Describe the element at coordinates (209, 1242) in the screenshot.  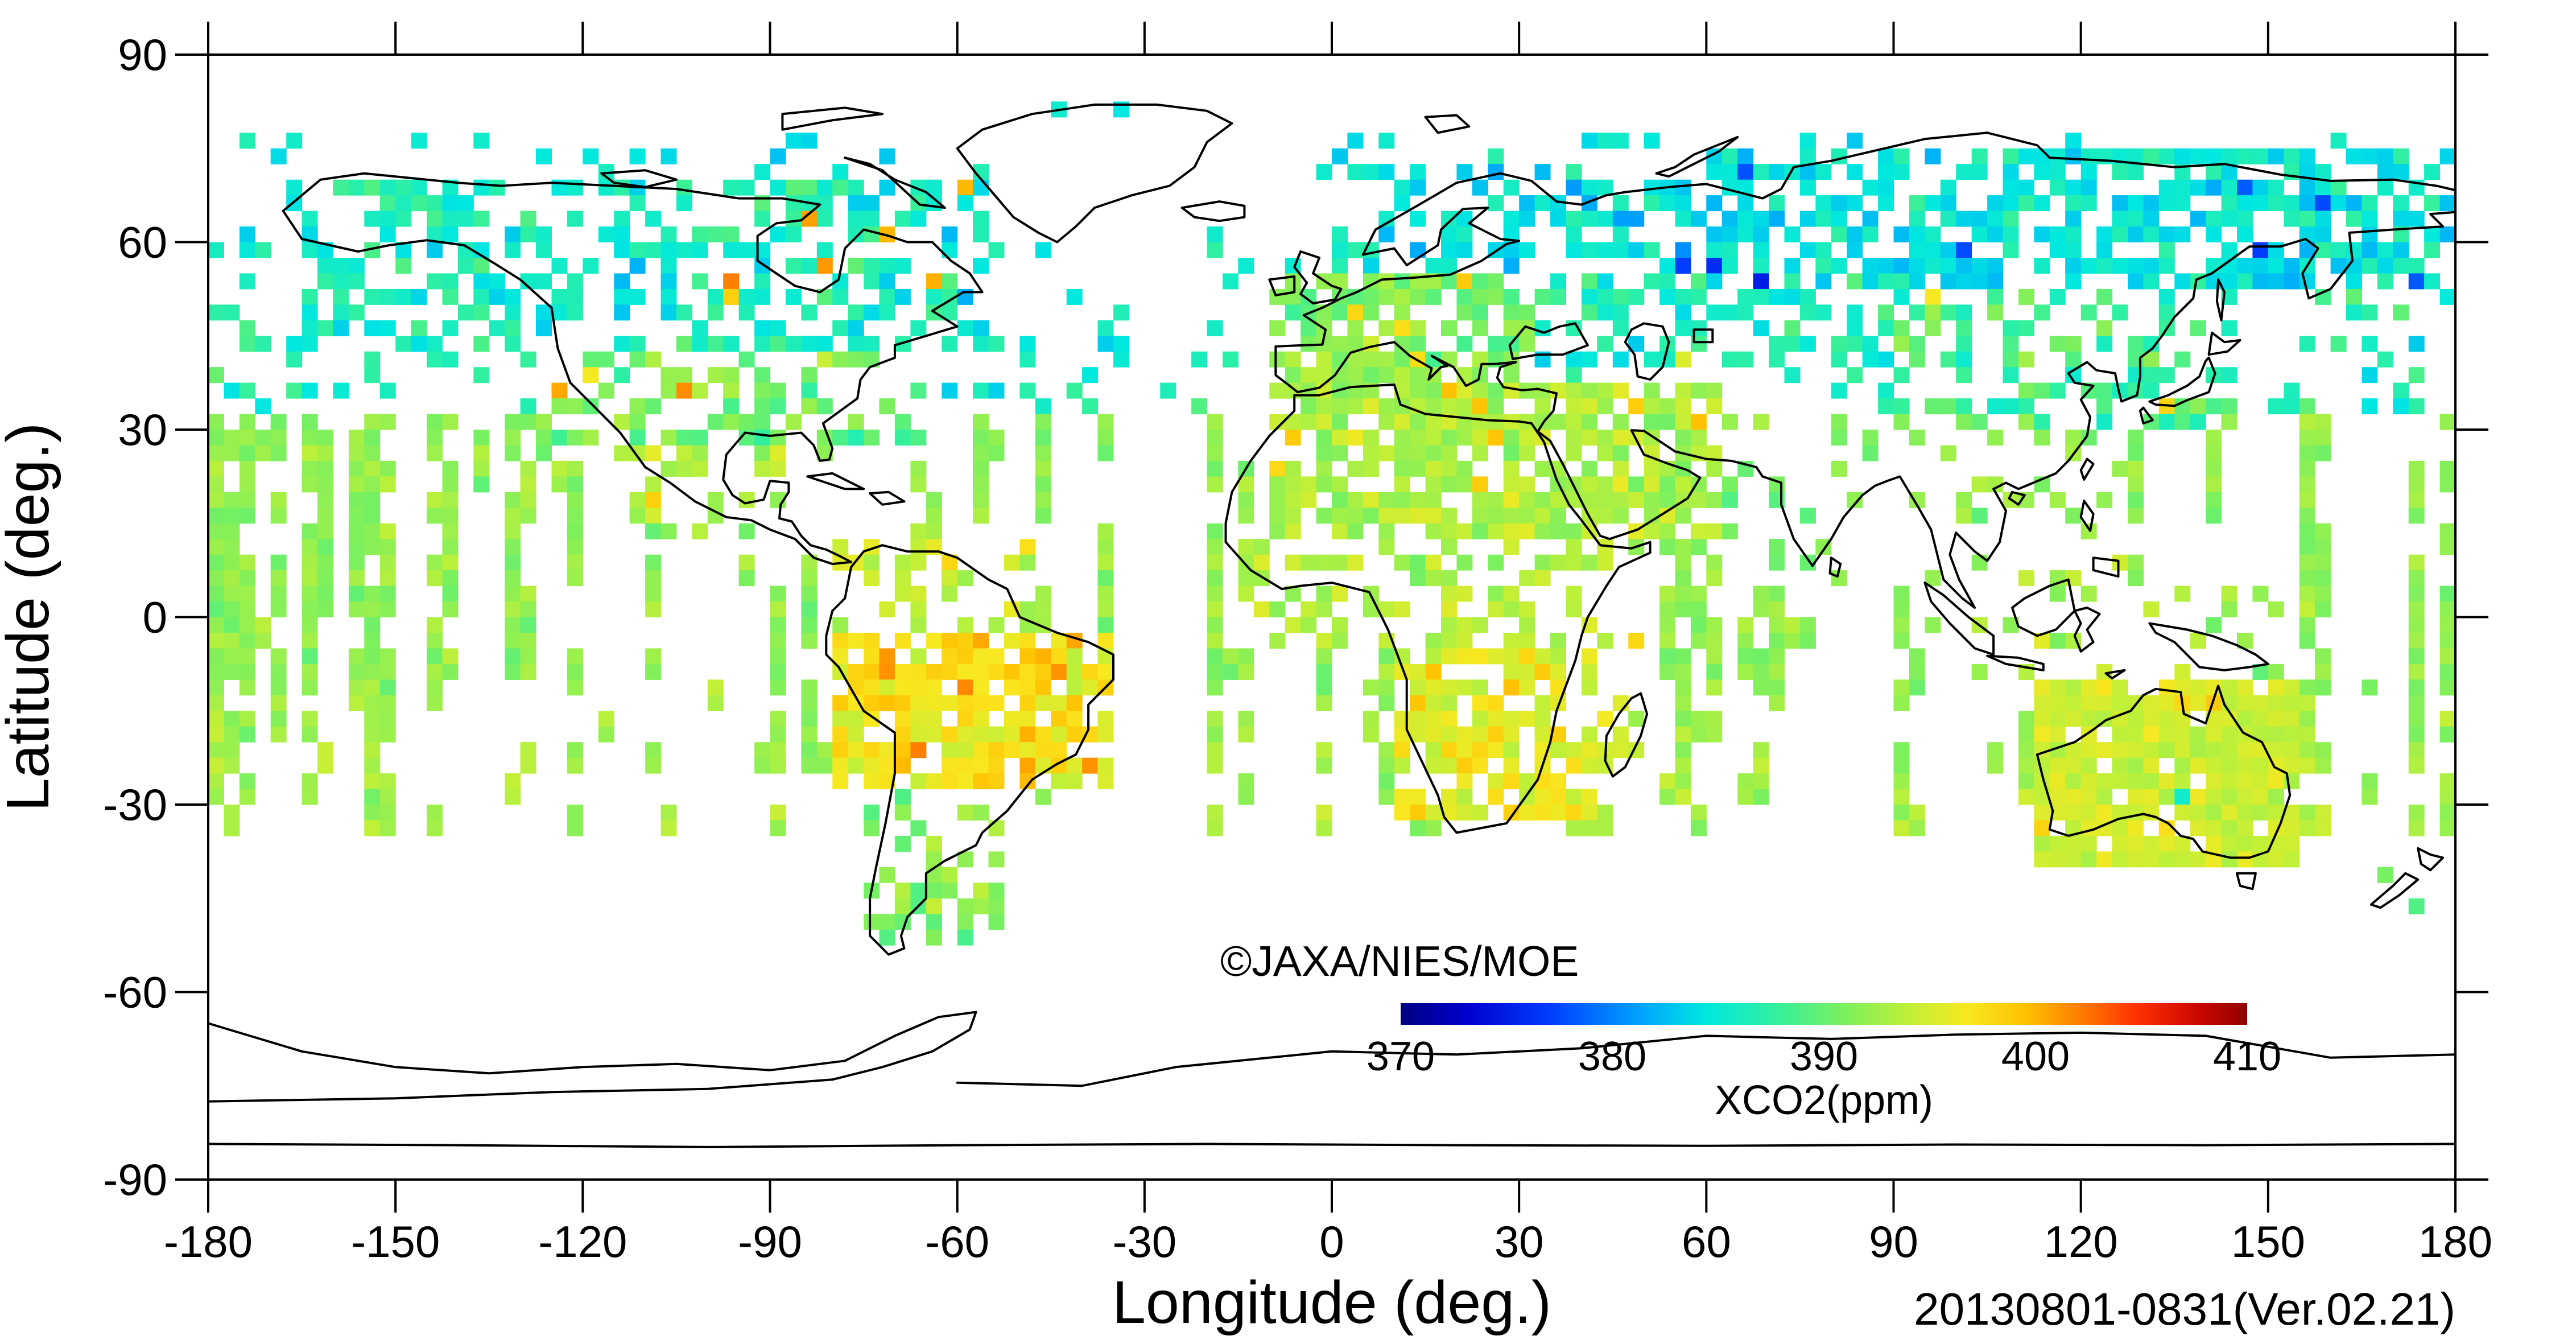
I see `x-tick-label: -180` at that location.